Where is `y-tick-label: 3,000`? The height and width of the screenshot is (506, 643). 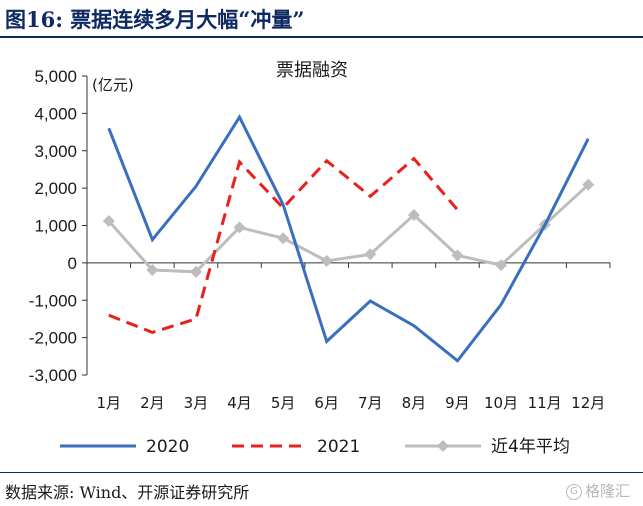
y-tick-label: 3,000 is located at coordinates (55, 151).